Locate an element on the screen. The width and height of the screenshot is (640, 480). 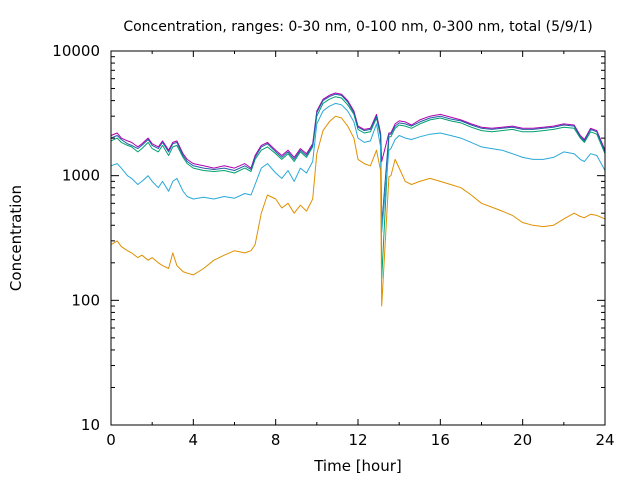
x-tick-label: 0 is located at coordinates (111, 440).